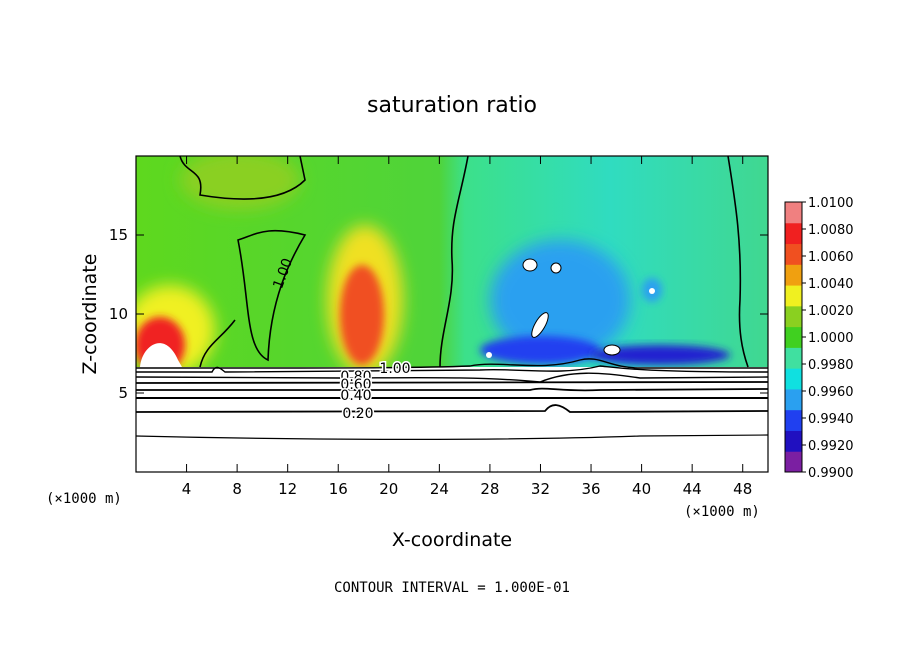 The width and height of the screenshot is (904, 654). I want to click on x-tick-label: 16, so click(338, 489).